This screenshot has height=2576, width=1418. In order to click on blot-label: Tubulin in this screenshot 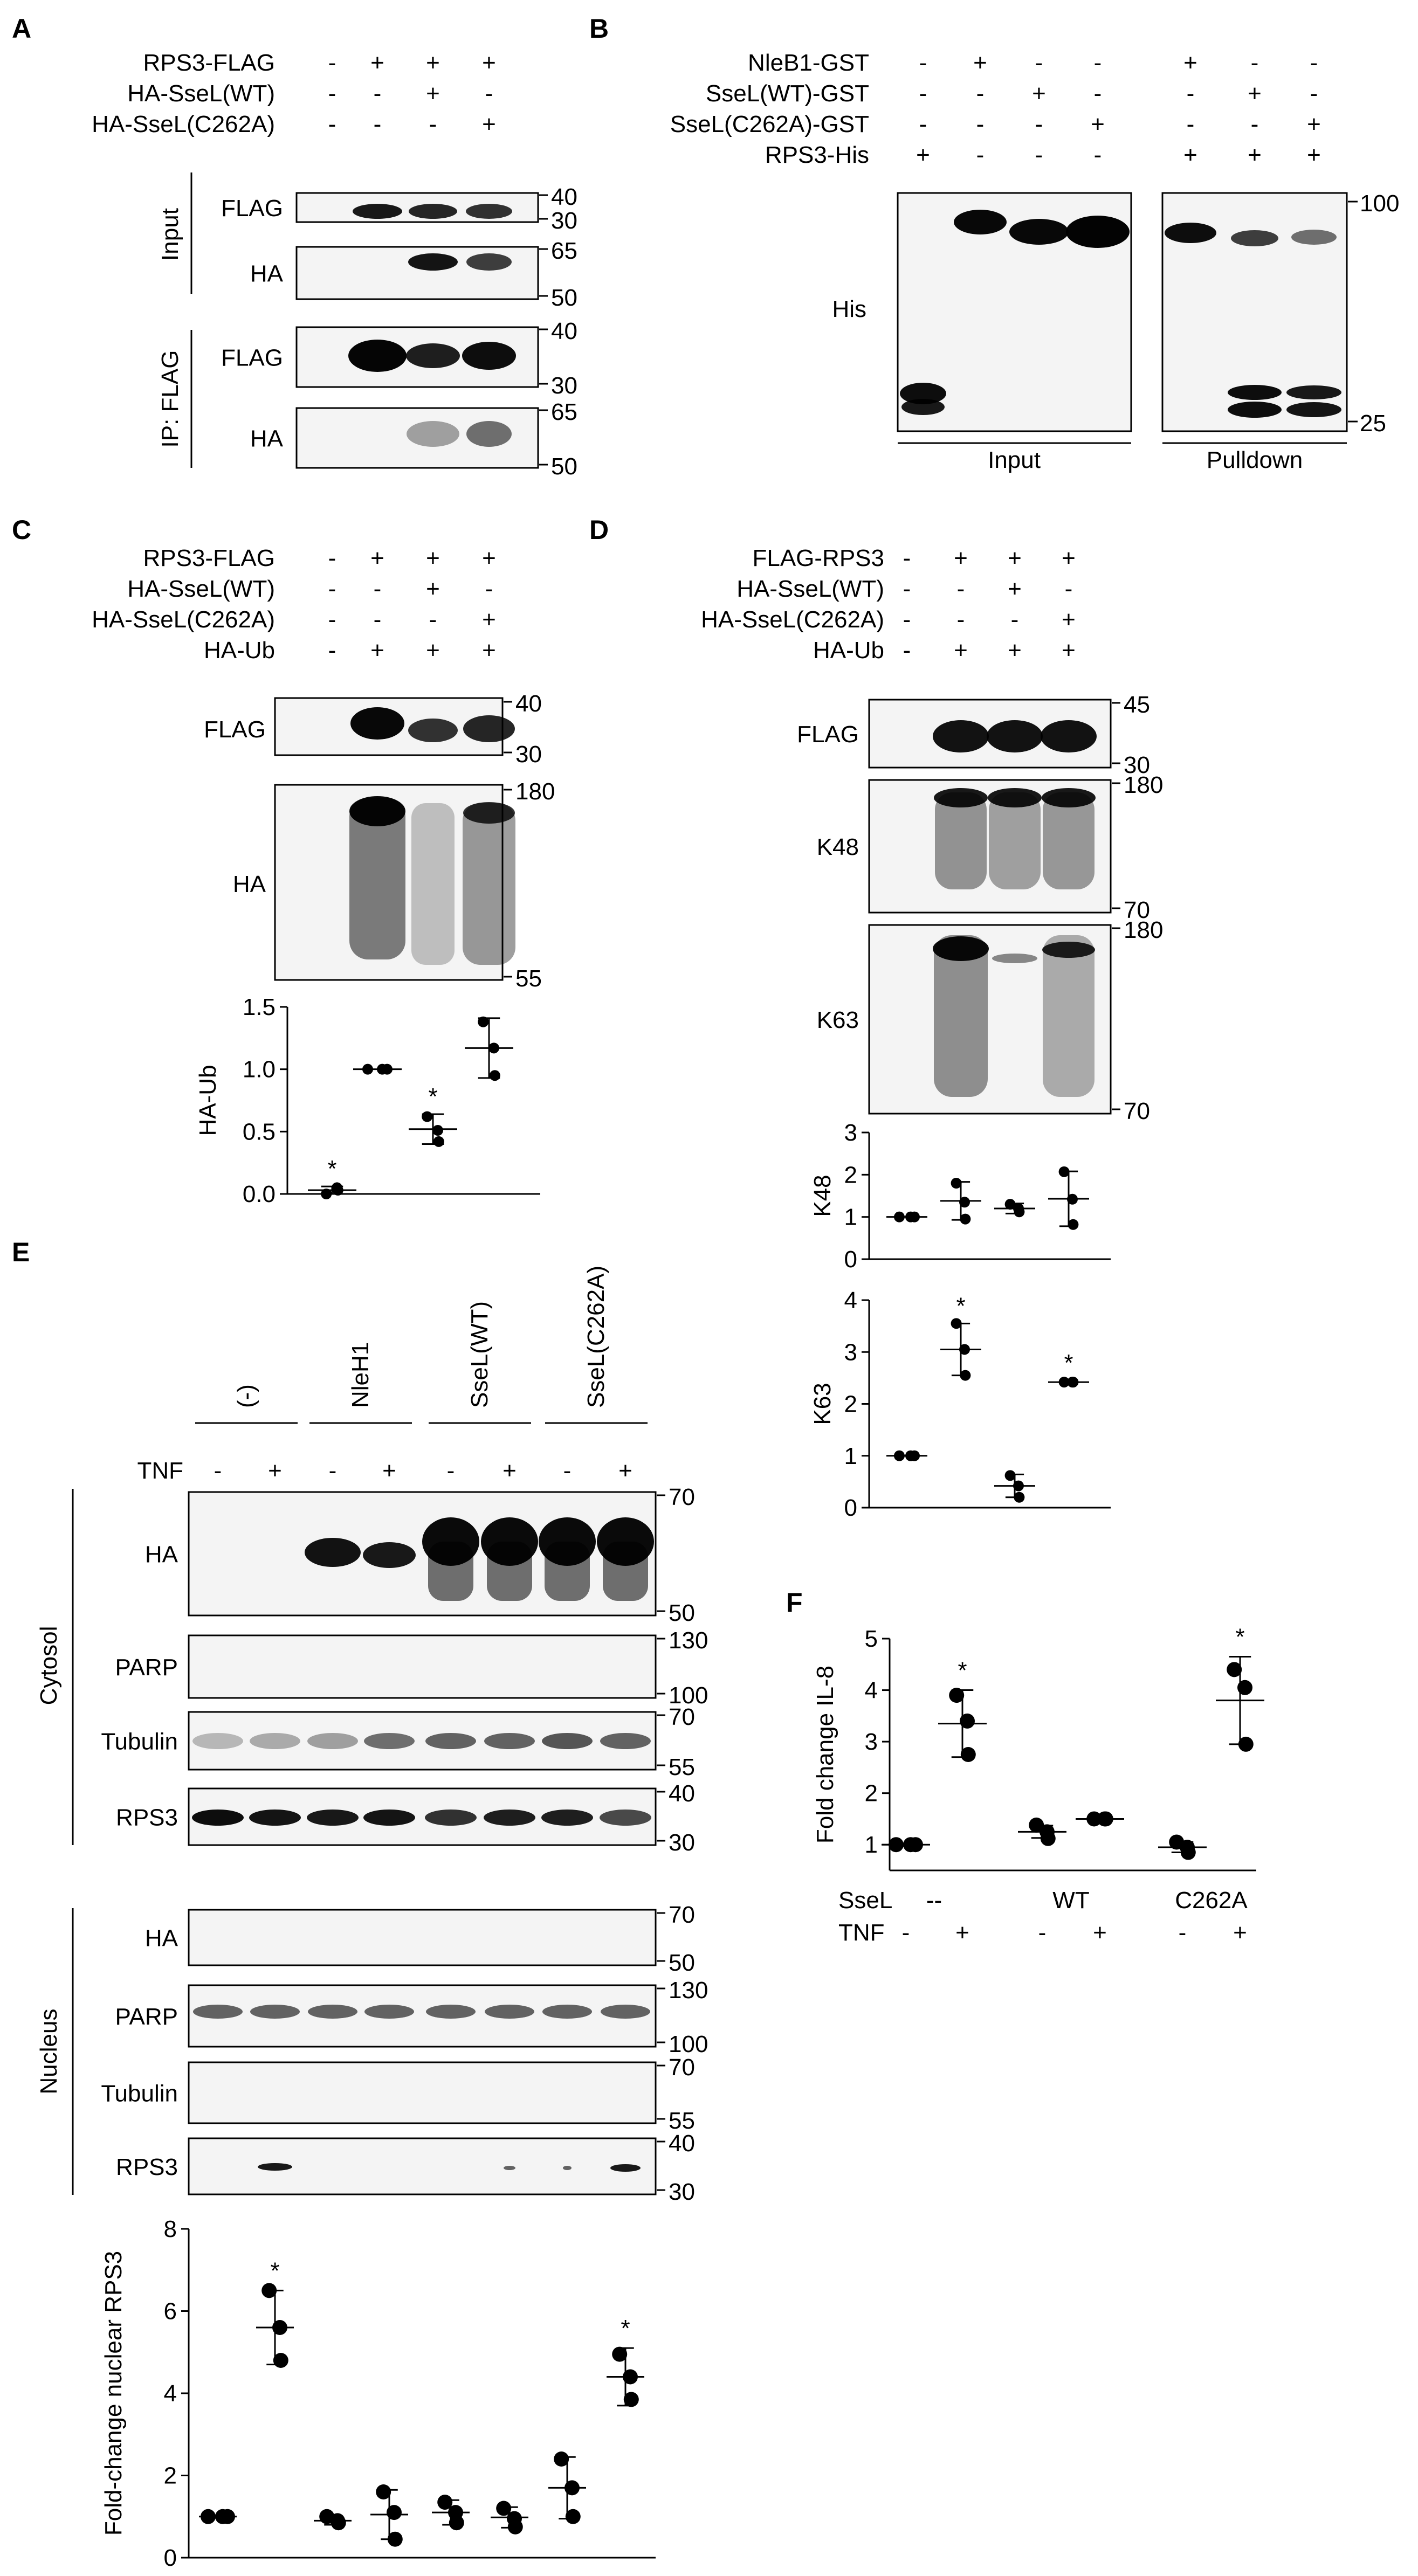, I will do `click(139, 2094)`.